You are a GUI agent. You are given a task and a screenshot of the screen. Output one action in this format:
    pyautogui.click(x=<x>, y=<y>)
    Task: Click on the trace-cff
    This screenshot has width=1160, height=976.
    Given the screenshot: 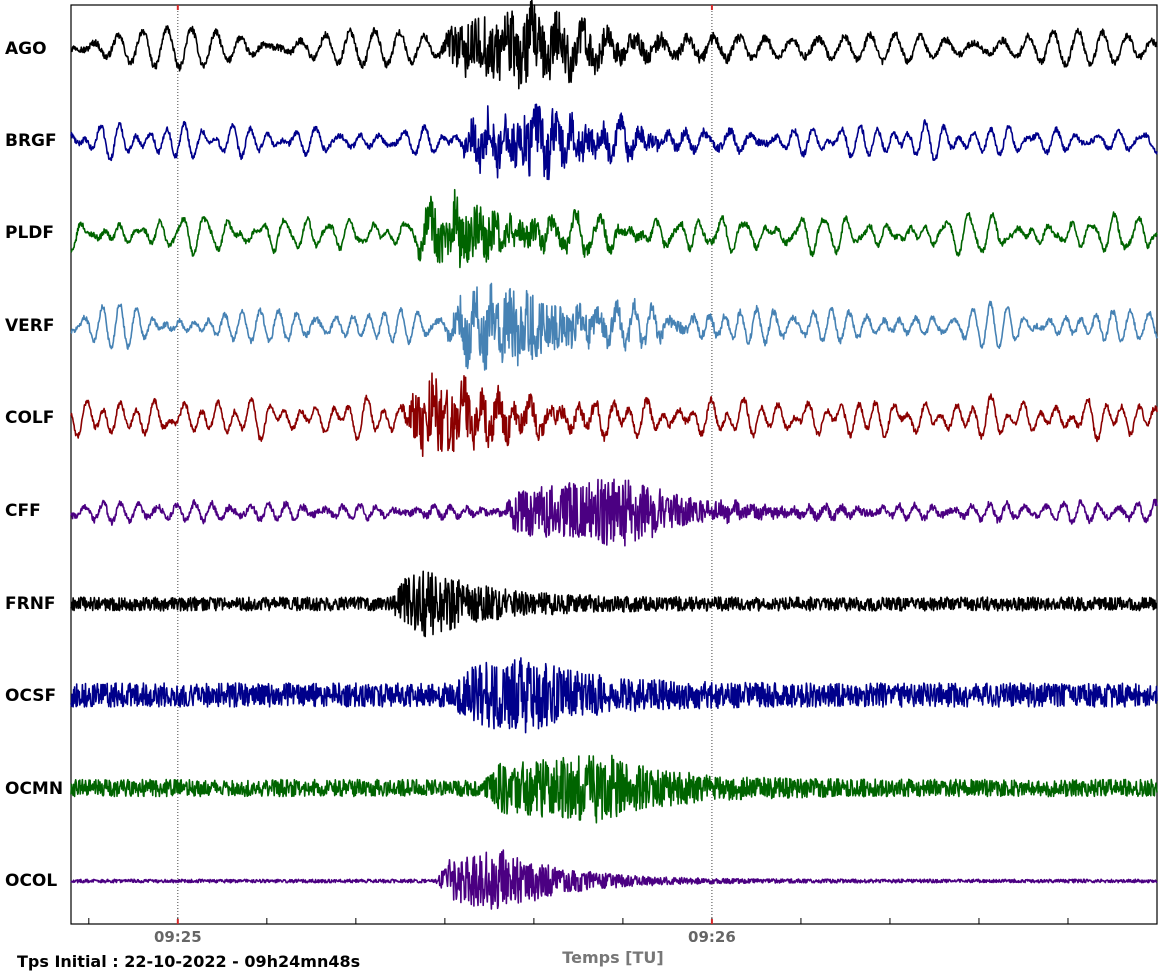 What is the action you would take?
    pyautogui.click(x=614, y=512)
    